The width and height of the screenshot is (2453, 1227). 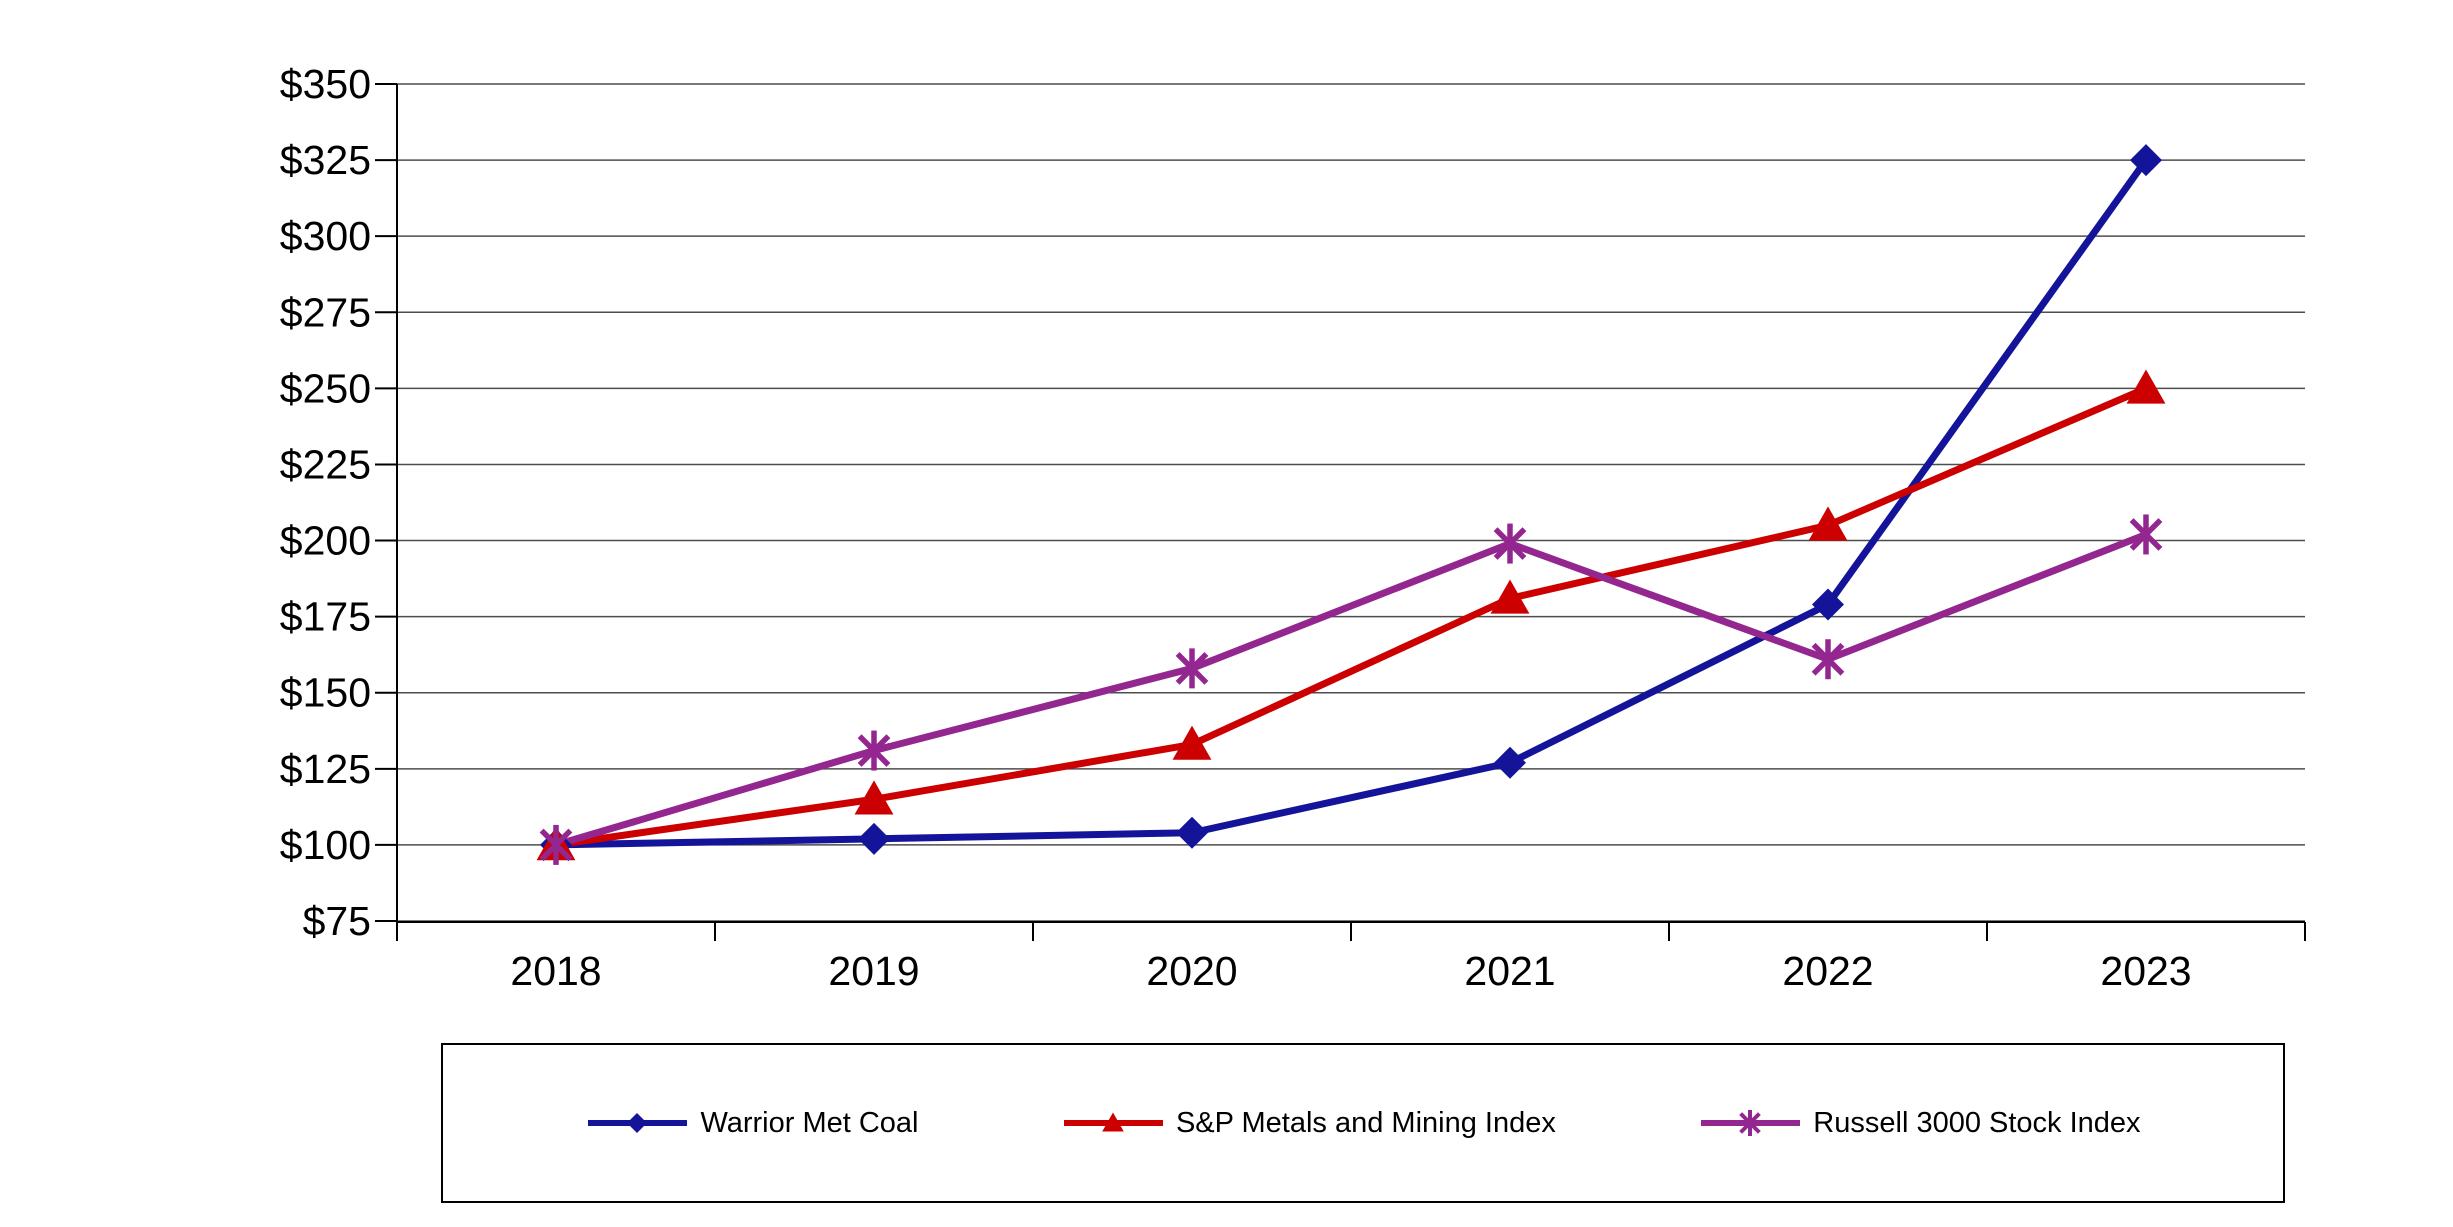 I want to click on svg-text: 2018, so click(x=555, y=971).